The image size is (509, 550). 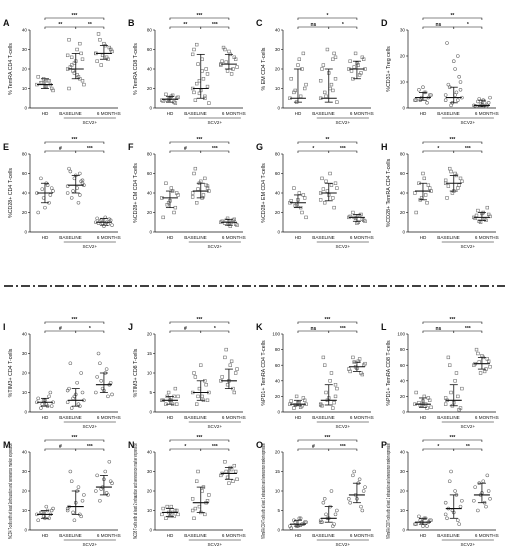 What do you see at coordinates (259, 327) in the screenshot?
I see `panel-letter: K` at bounding box center [259, 327].